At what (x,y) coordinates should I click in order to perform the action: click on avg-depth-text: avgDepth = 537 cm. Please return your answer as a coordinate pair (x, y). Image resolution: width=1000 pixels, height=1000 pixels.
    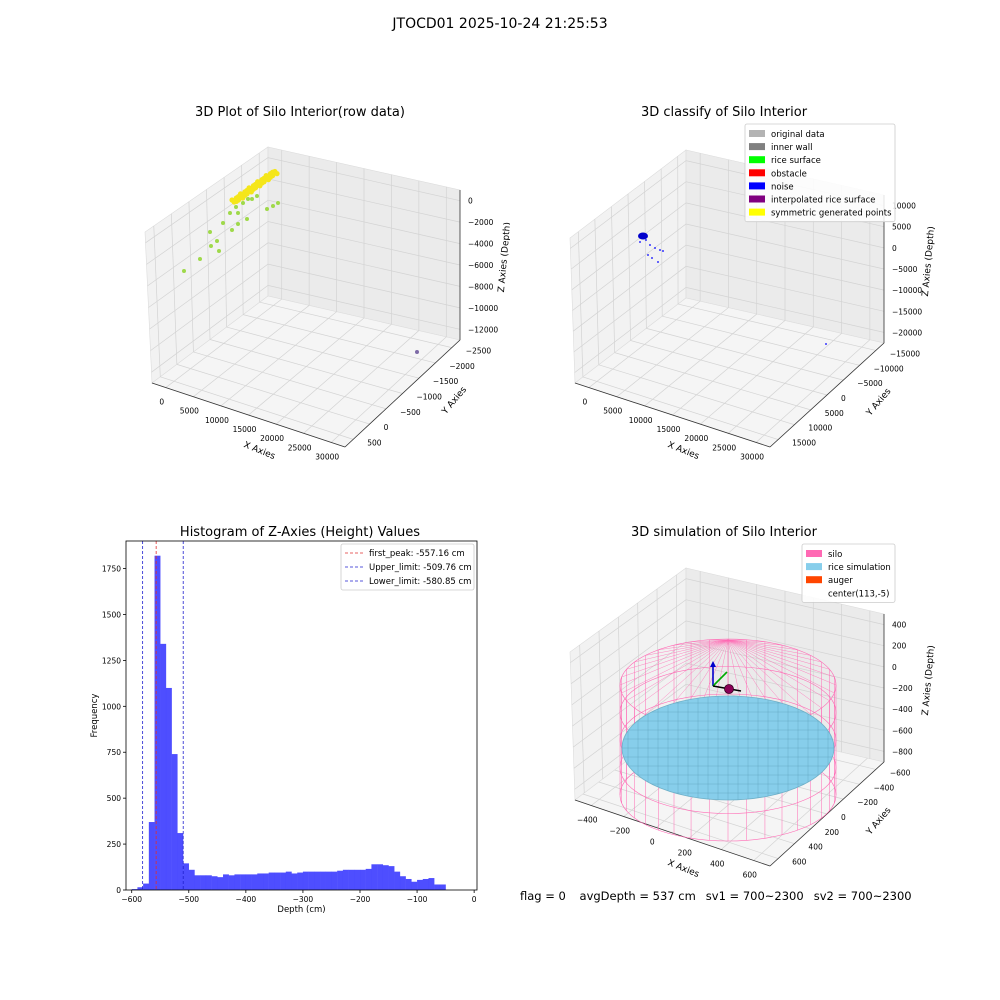
    Looking at the image, I should click on (637, 896).